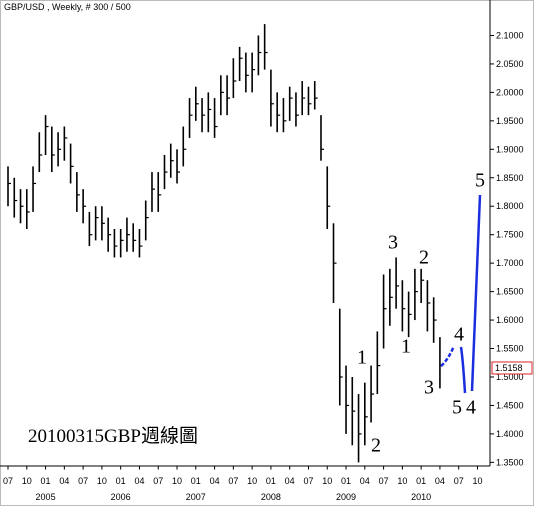 Image resolution: width=534 pixels, height=506 pixels. What do you see at coordinates (510, 149) in the screenshot?
I see `y-tick-label: 1.9000` at bounding box center [510, 149].